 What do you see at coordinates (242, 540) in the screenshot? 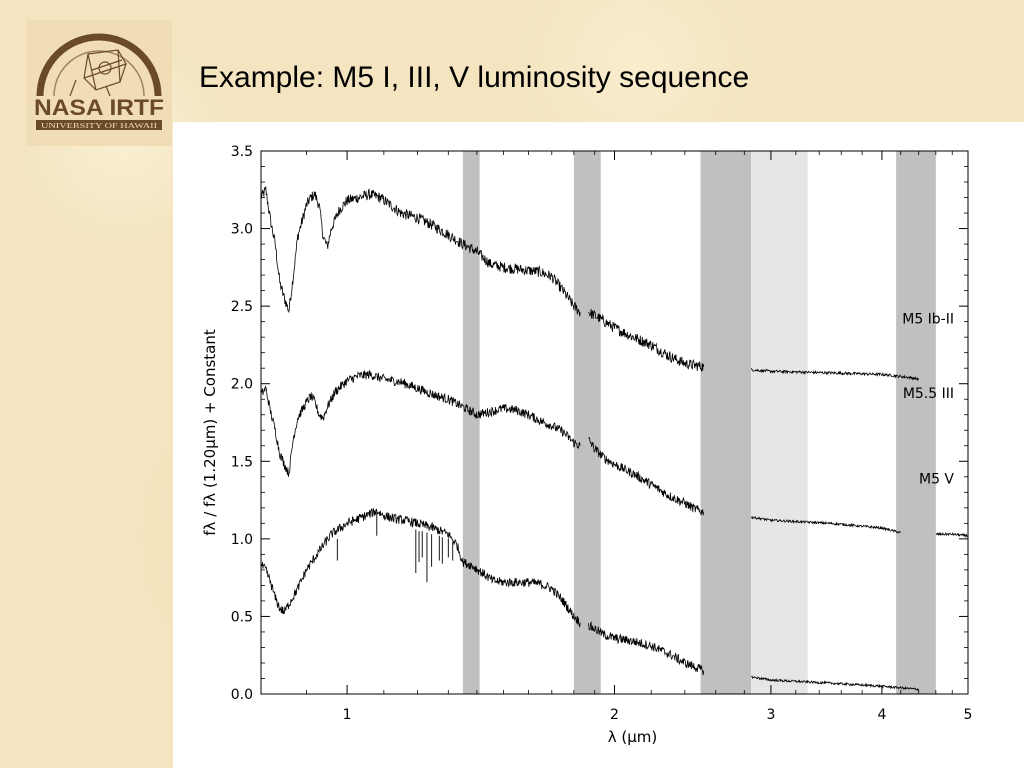
I see `y-tick-label: 1.0` at bounding box center [242, 540].